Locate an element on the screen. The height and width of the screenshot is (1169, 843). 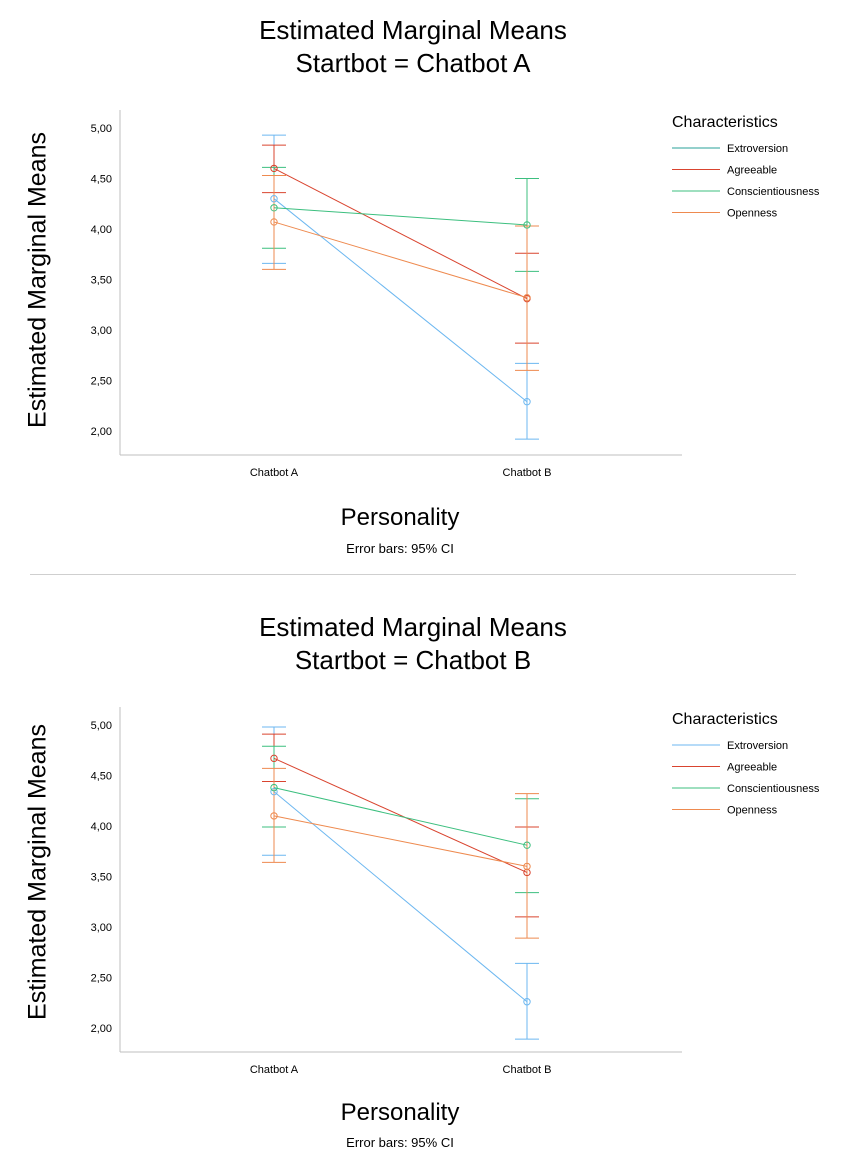
panel-divider is located at coordinates (413, 574).